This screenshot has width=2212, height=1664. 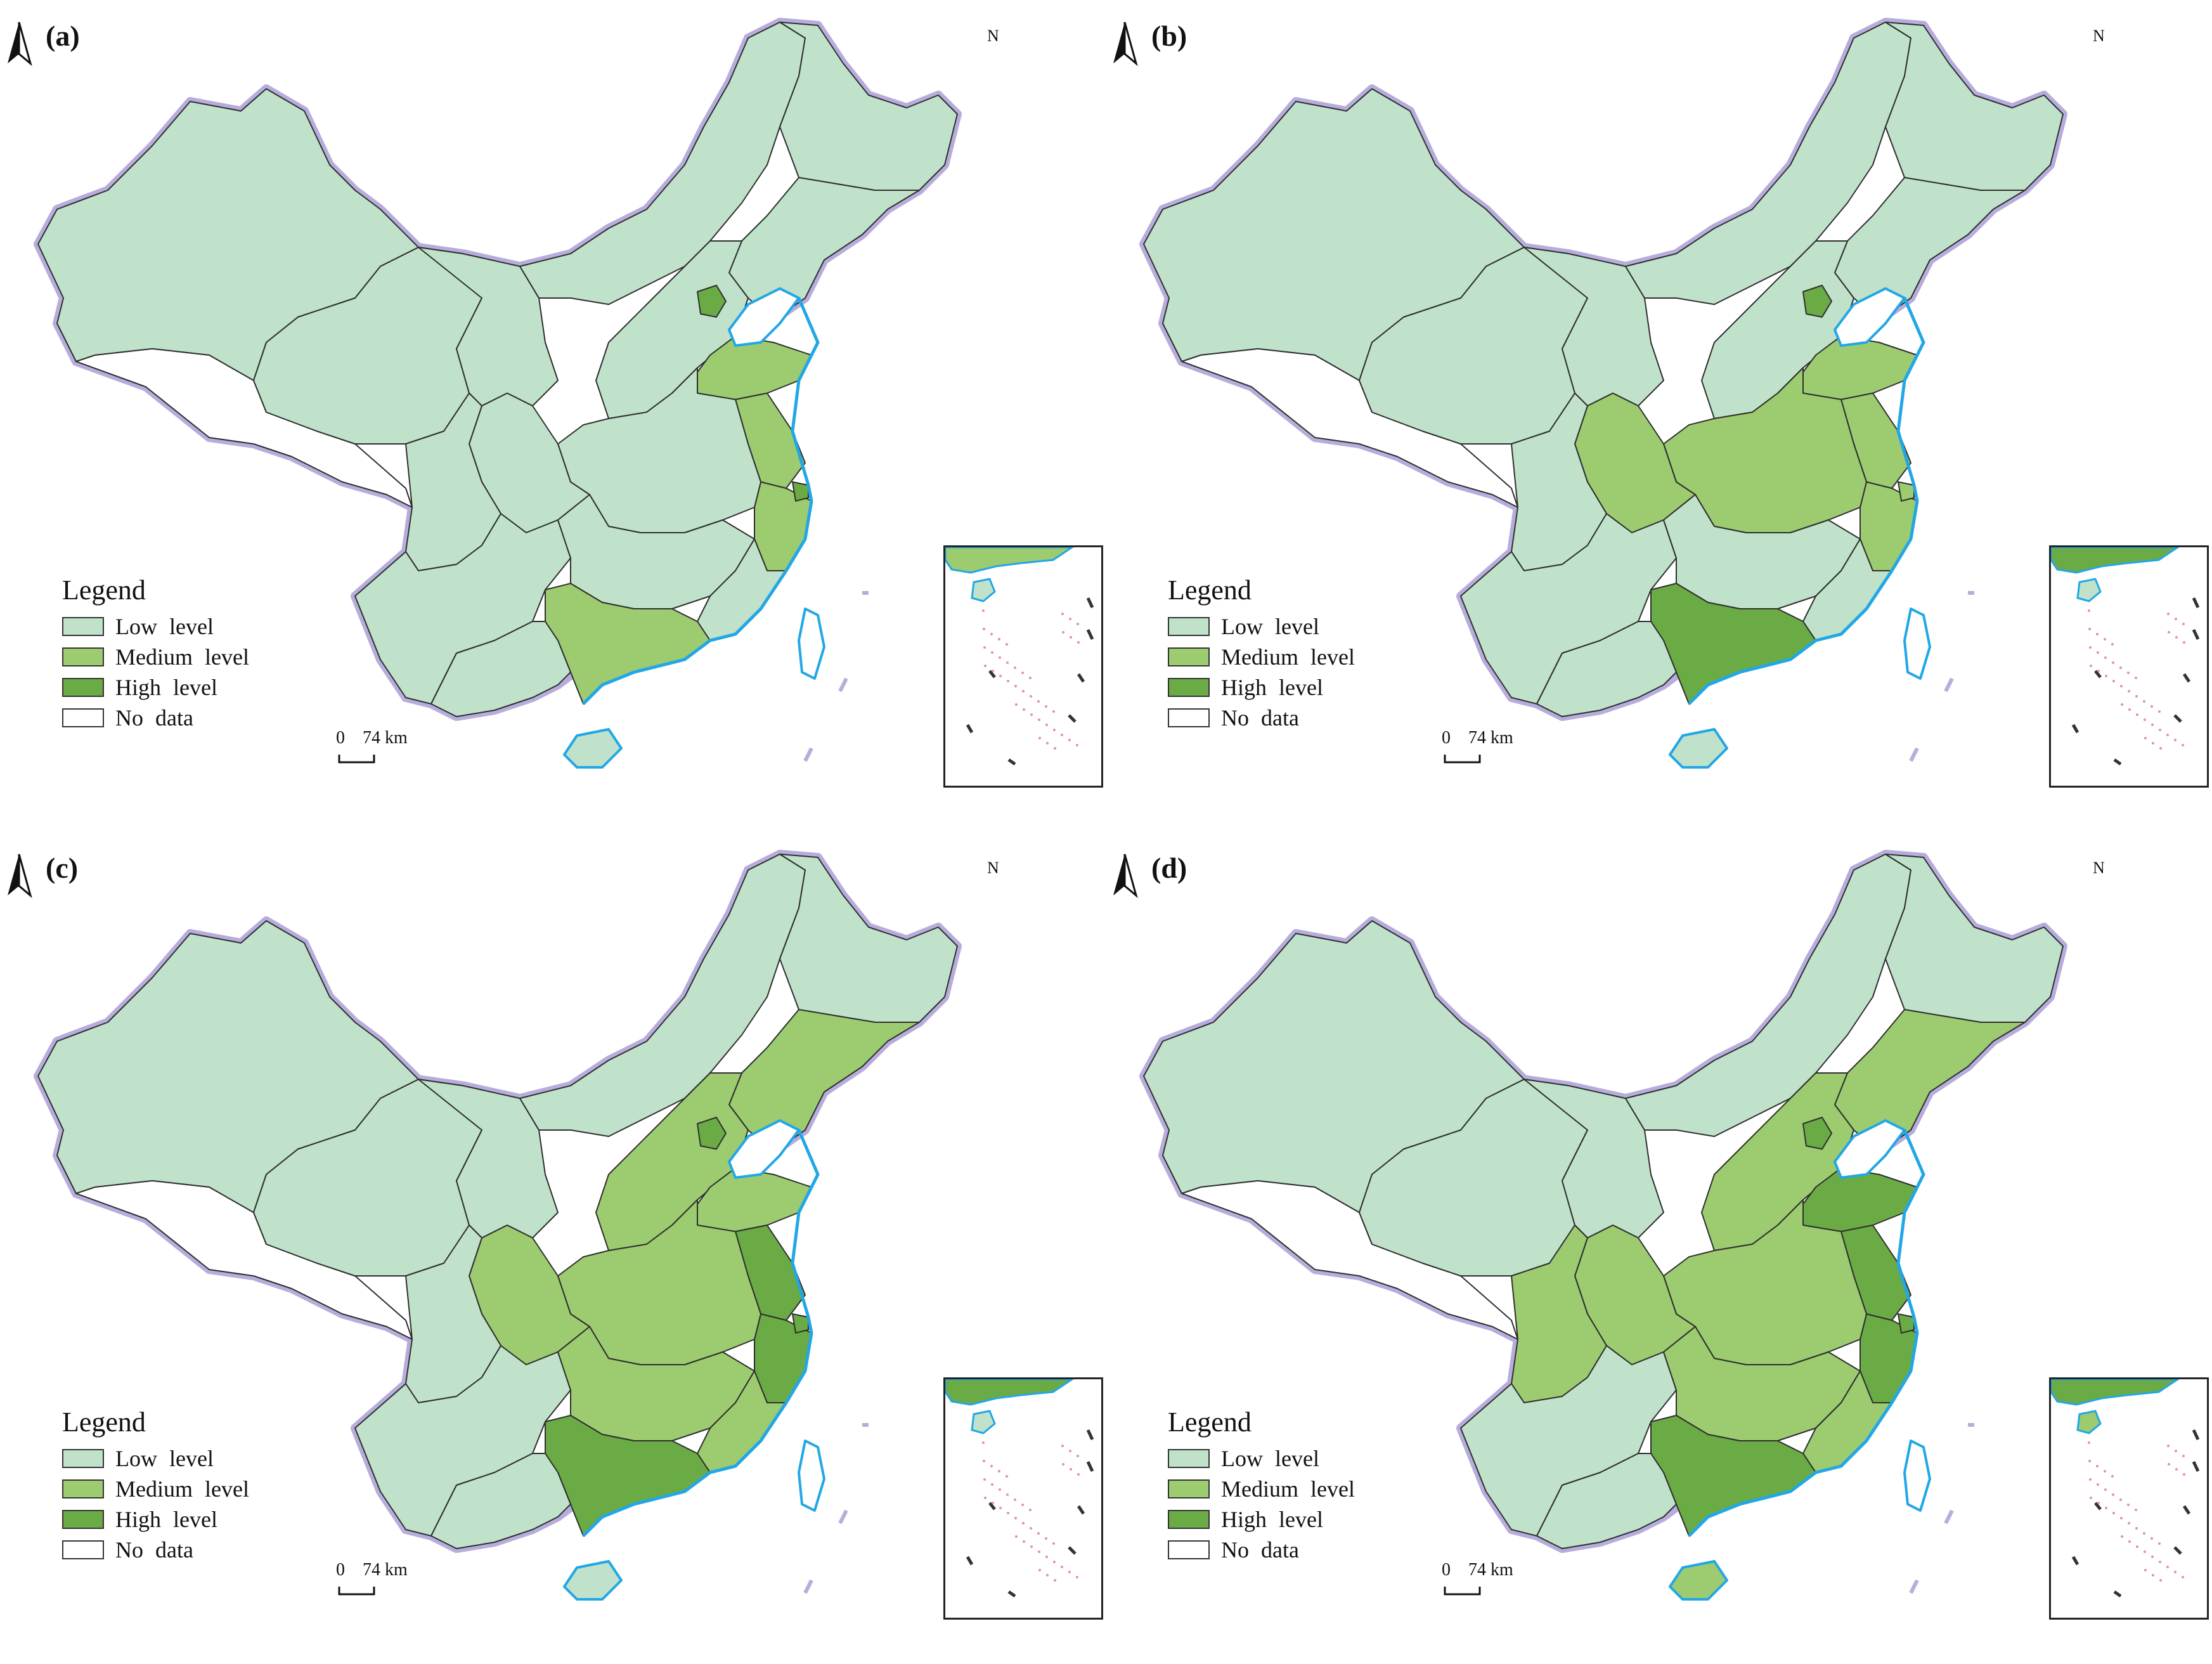 What do you see at coordinates (63, 36) in the screenshot?
I see `panel-label: (a)` at bounding box center [63, 36].